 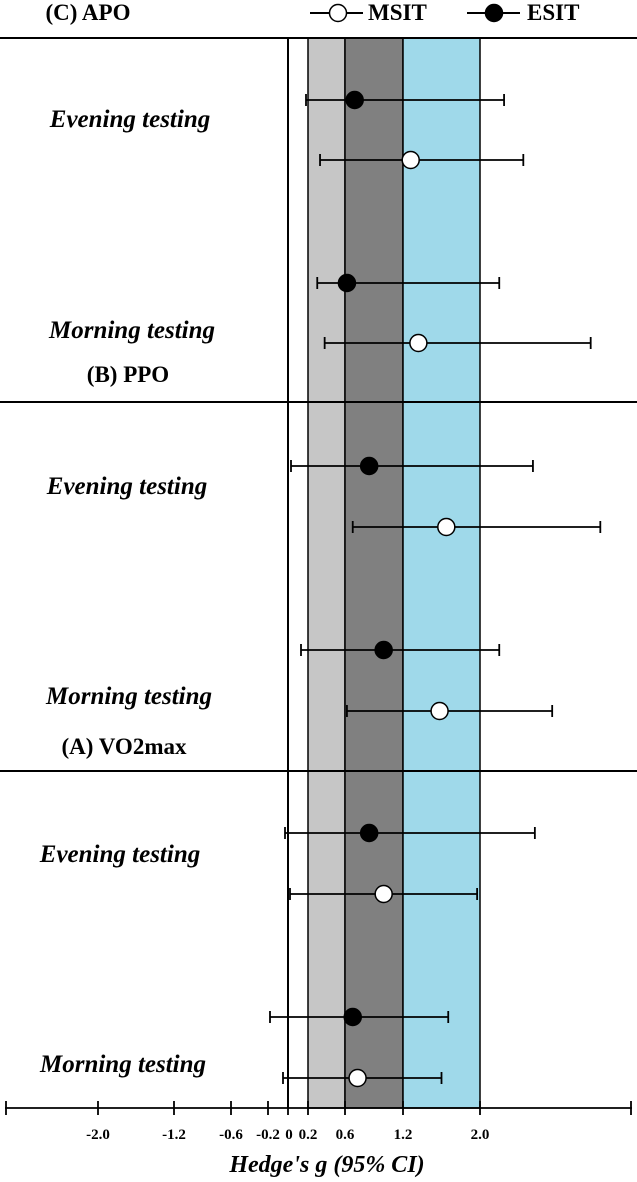 What do you see at coordinates (326, 573) in the screenshot?
I see `light-gray-band` at bounding box center [326, 573].